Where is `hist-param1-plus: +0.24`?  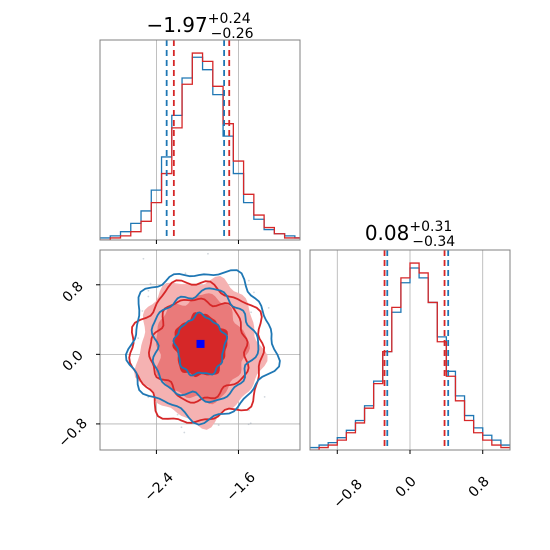 hist-param1-plus: +0.24 is located at coordinates (229, 19).